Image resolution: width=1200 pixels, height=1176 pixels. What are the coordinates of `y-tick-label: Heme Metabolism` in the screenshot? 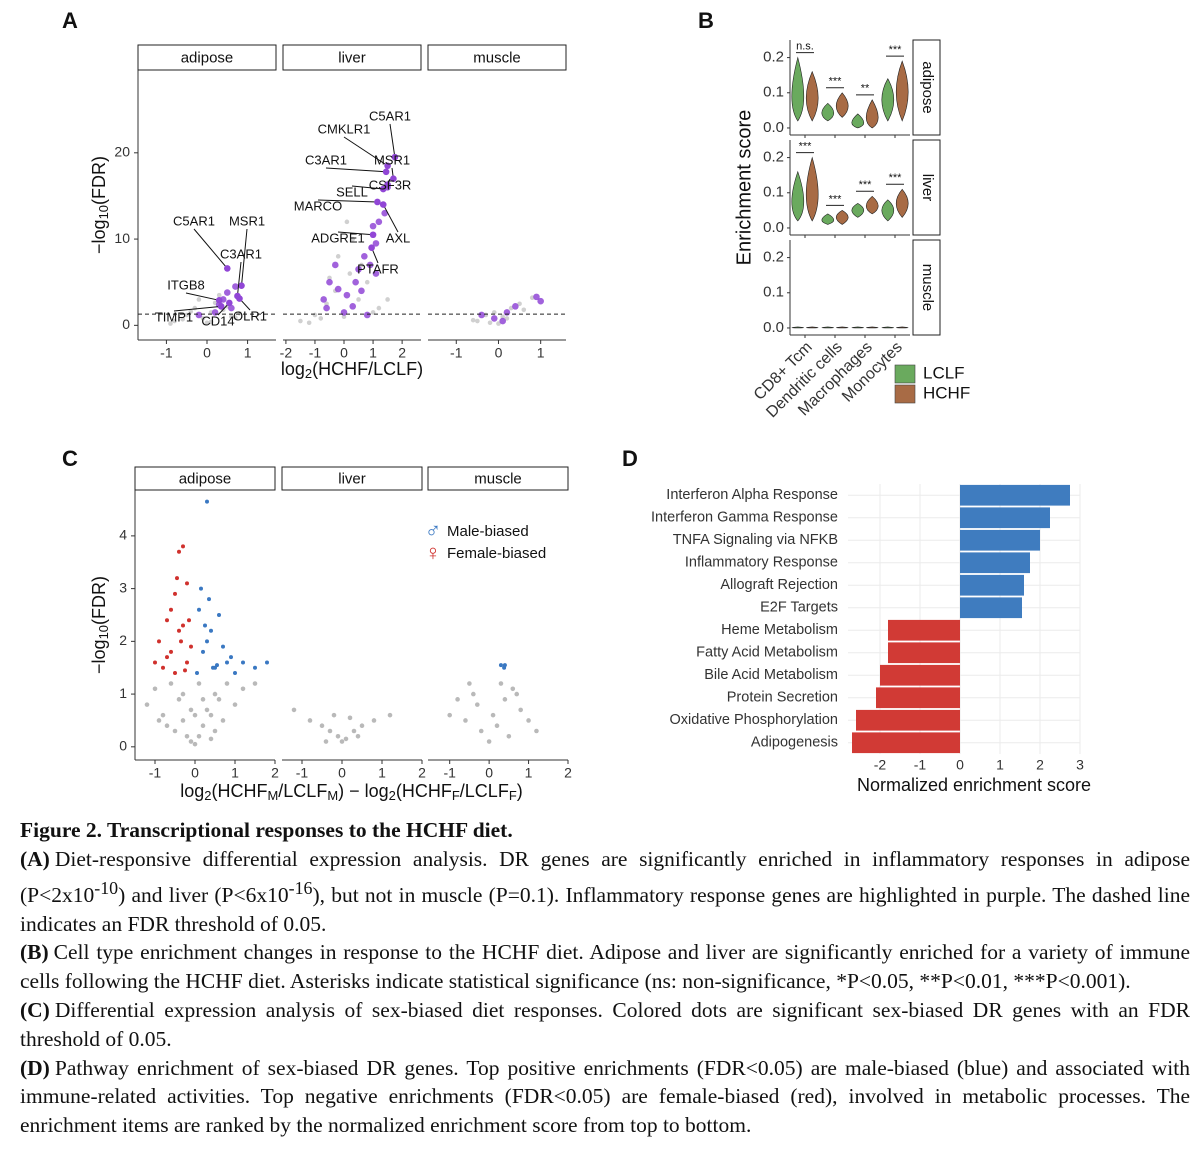 It's located at (779, 630).